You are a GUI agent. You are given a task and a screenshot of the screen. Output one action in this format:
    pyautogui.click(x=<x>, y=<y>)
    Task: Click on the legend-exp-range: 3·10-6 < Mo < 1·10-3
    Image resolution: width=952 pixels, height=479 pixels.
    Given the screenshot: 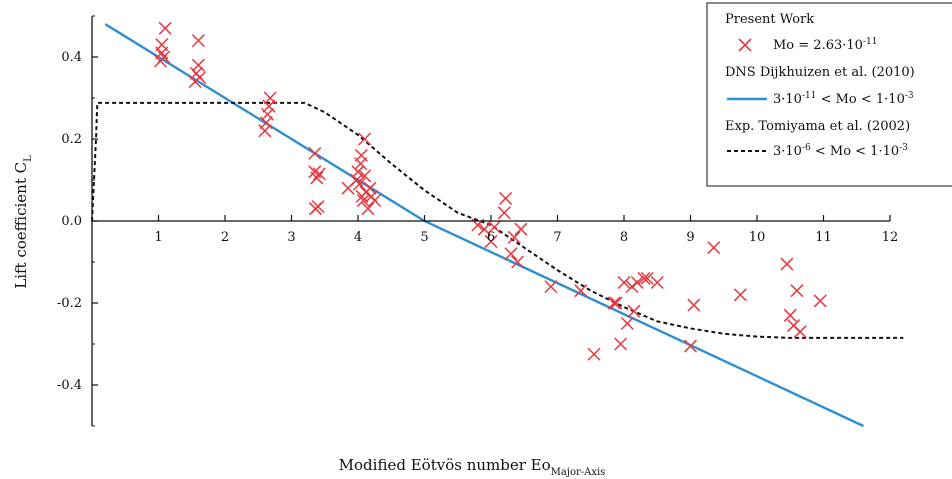 What is the action you would take?
    pyautogui.click(x=840, y=151)
    